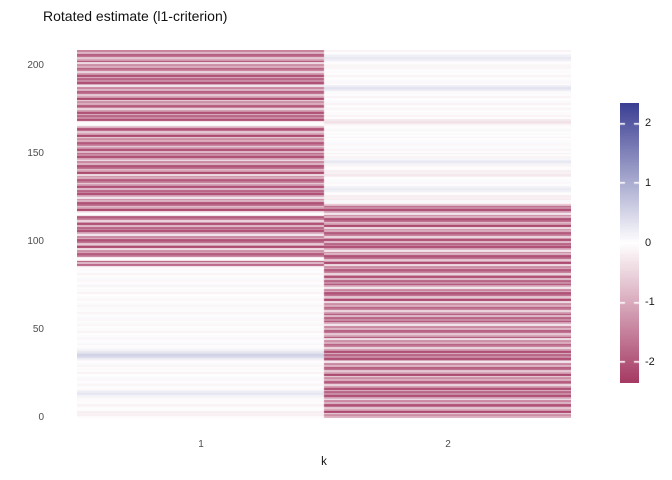  Describe the element at coordinates (38, 329) in the screenshot. I see `y-tick-label-50: 50` at that location.